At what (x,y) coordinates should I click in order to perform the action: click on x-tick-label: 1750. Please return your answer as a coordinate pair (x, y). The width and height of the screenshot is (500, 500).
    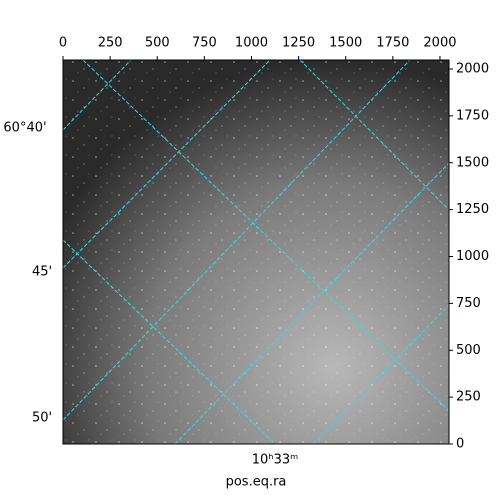
    Looking at the image, I should click on (392, 43).